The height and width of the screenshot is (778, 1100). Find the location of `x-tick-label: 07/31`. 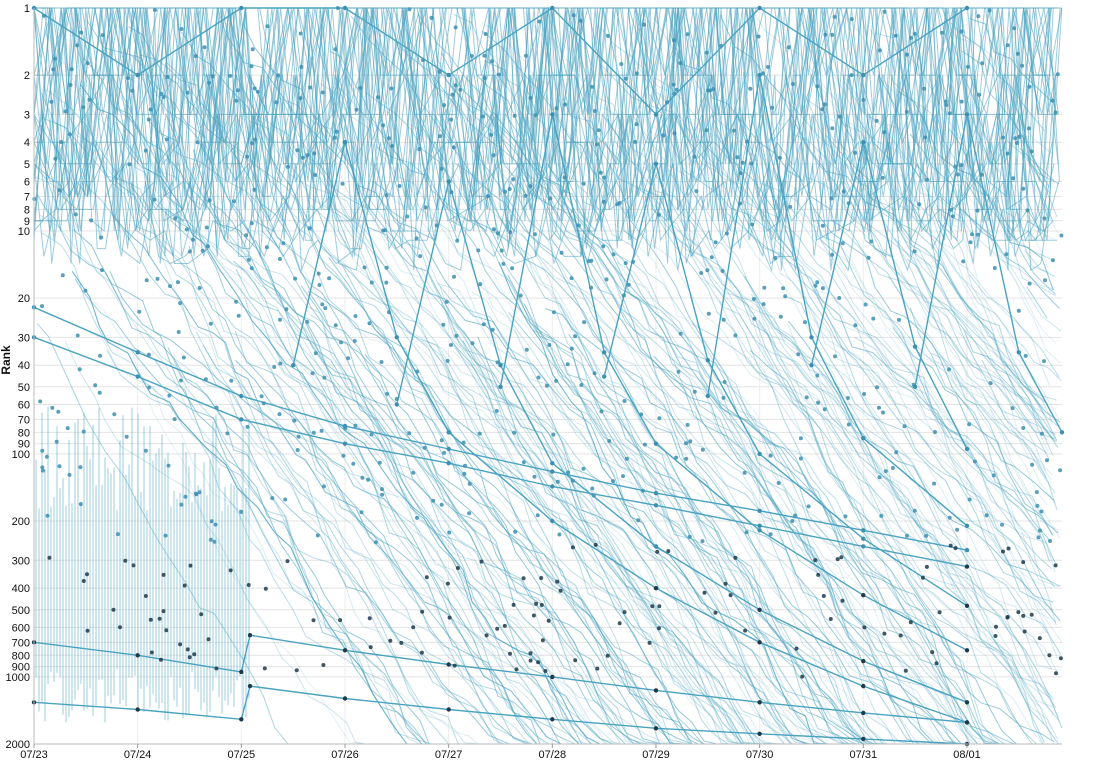

x-tick-label: 07/31 is located at coordinates (864, 755).